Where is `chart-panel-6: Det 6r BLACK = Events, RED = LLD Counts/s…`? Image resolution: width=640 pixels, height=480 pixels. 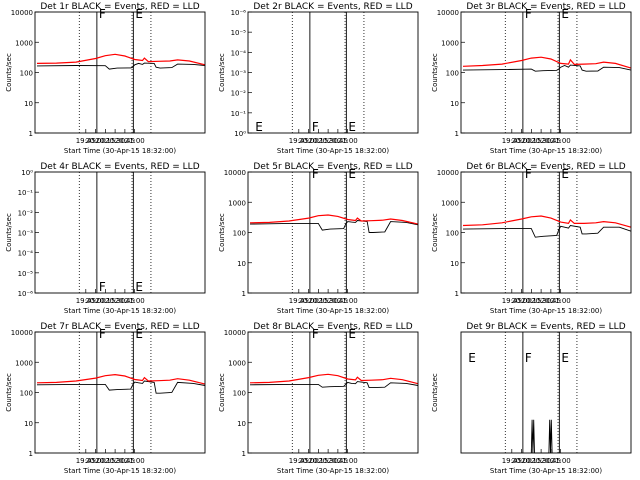 chart-panel-6: Det 6r BLACK = Events, RED = LLD Counts/s… is located at coordinates (531, 238).